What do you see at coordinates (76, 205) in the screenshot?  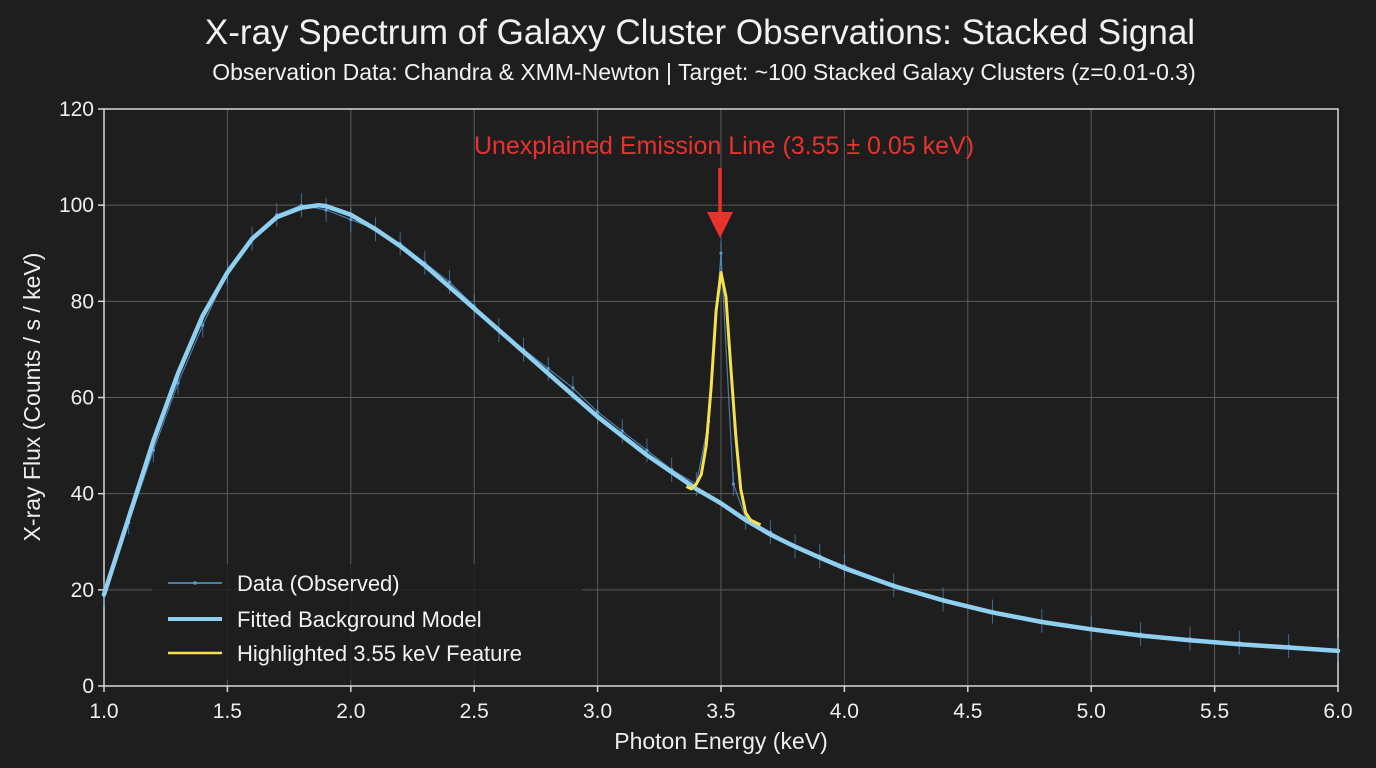 I see `y-tick-label: 100` at bounding box center [76, 205].